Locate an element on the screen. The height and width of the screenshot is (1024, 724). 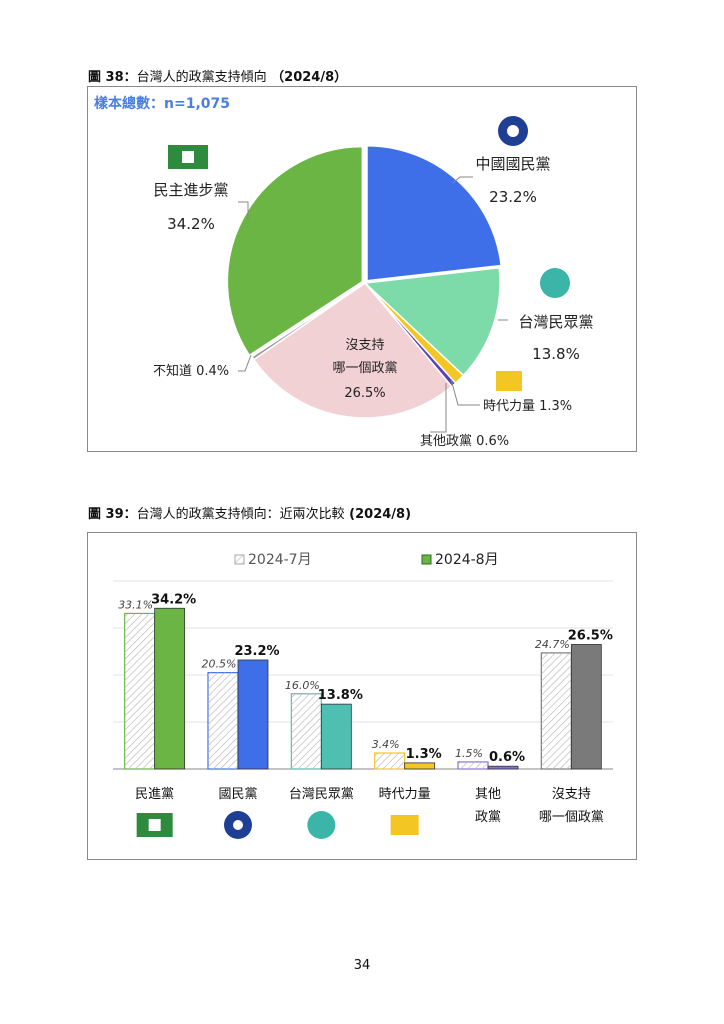
dpp-logo-icon is located at coordinates (188, 157).